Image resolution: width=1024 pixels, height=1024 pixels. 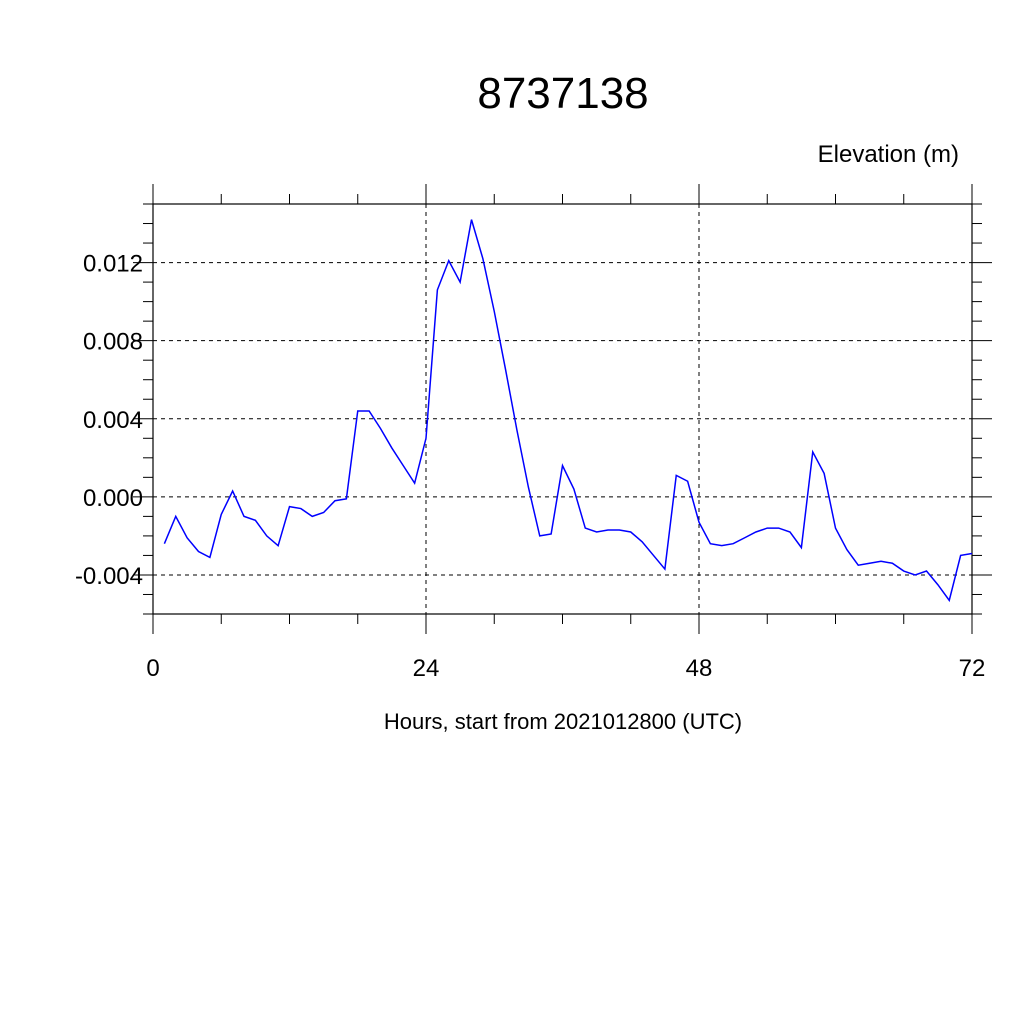 What do you see at coordinates (972, 668) in the screenshot?
I see `x-tick-label: 72` at bounding box center [972, 668].